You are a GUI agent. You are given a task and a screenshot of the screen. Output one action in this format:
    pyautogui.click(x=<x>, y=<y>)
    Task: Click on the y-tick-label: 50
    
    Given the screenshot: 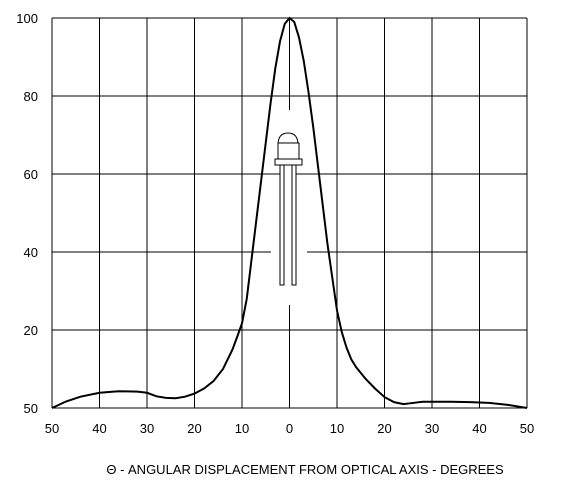 What is the action you would take?
    pyautogui.click(x=31, y=408)
    